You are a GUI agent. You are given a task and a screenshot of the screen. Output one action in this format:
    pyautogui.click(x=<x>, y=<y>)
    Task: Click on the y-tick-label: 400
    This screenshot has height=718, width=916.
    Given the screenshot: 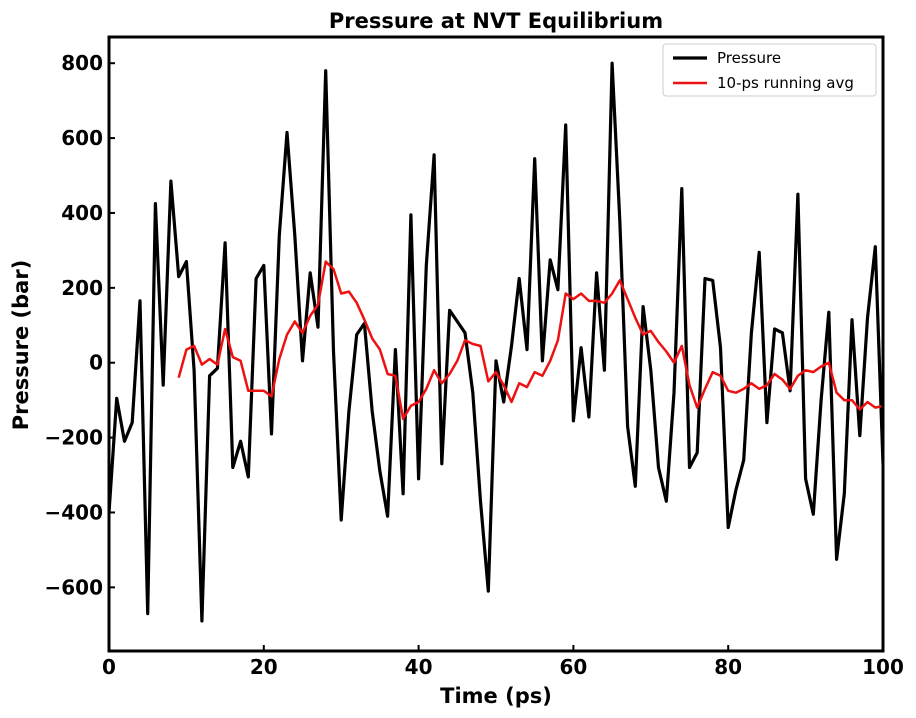 What is the action you would take?
    pyautogui.click(x=82, y=213)
    